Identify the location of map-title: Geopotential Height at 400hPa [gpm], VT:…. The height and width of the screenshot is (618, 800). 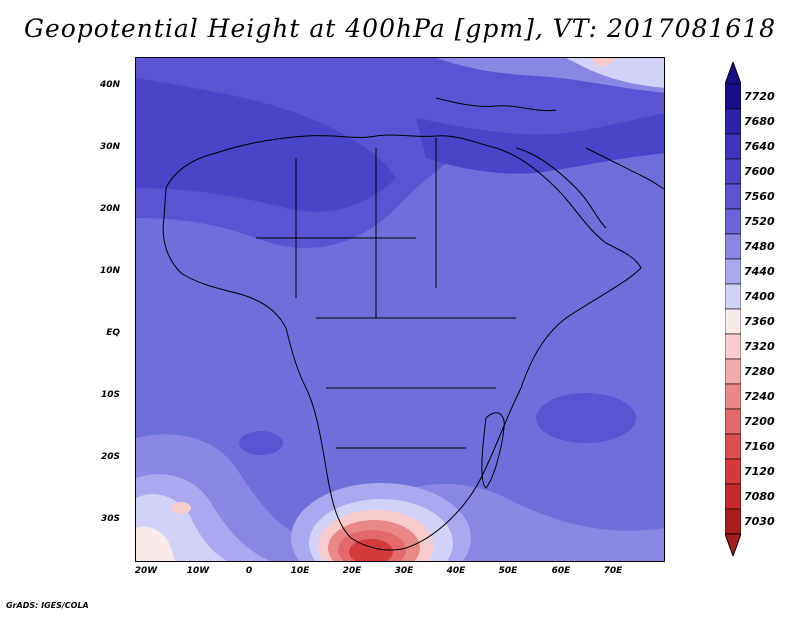
(400, 28).